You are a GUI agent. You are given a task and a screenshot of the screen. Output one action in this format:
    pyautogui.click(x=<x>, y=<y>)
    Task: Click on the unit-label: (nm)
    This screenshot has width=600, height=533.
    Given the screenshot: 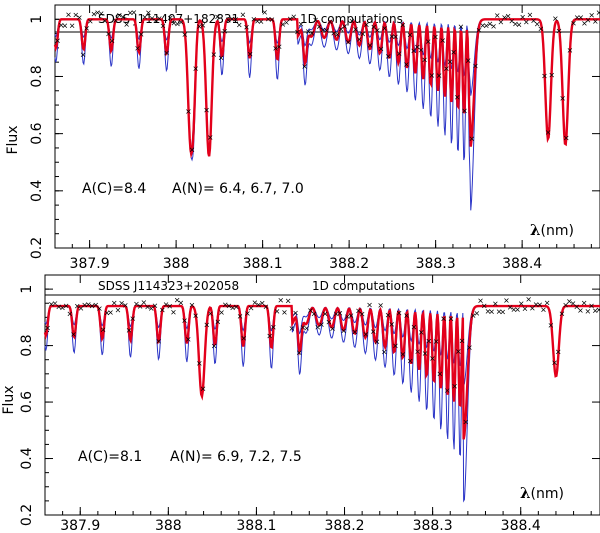 What is the action you would take?
    pyautogui.click(x=547, y=494)
    